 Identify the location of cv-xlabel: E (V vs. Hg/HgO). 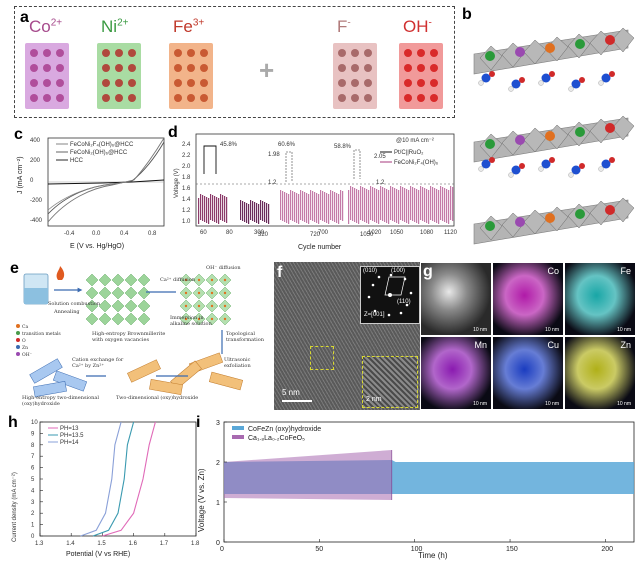
(97, 246).